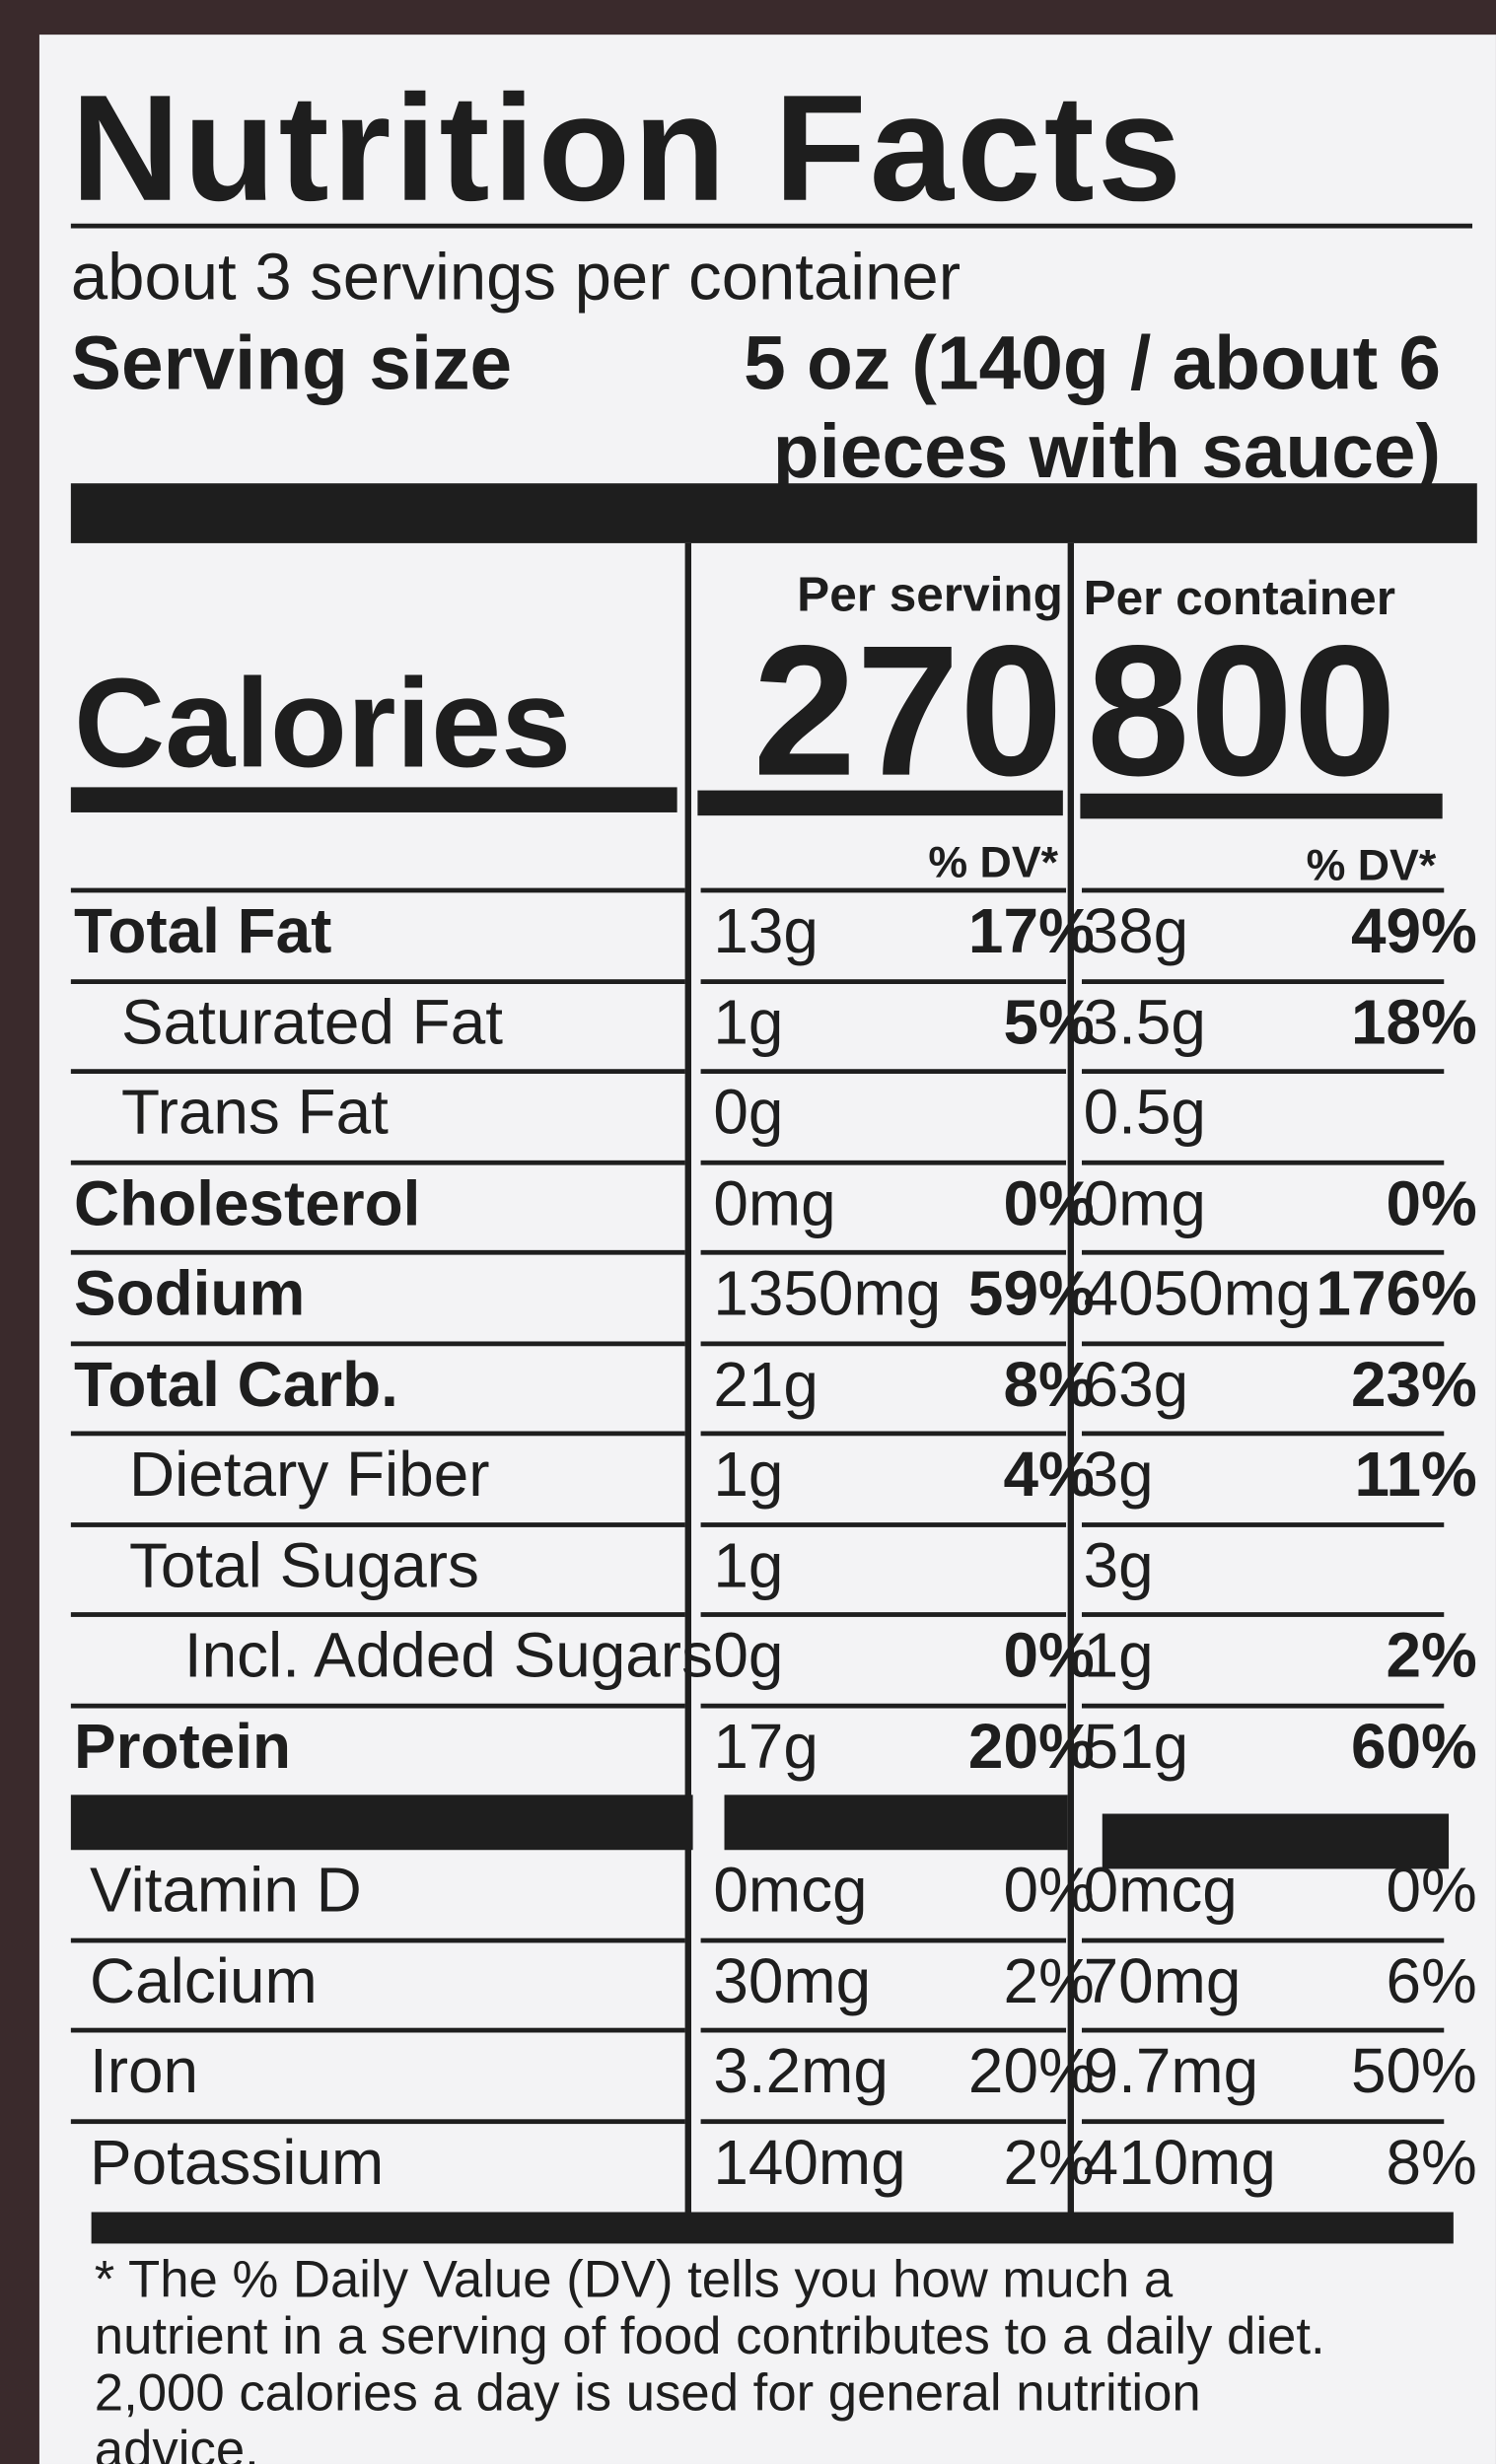  Describe the element at coordinates (1162, 1981) in the screenshot. I see `amount: 70mg` at that location.